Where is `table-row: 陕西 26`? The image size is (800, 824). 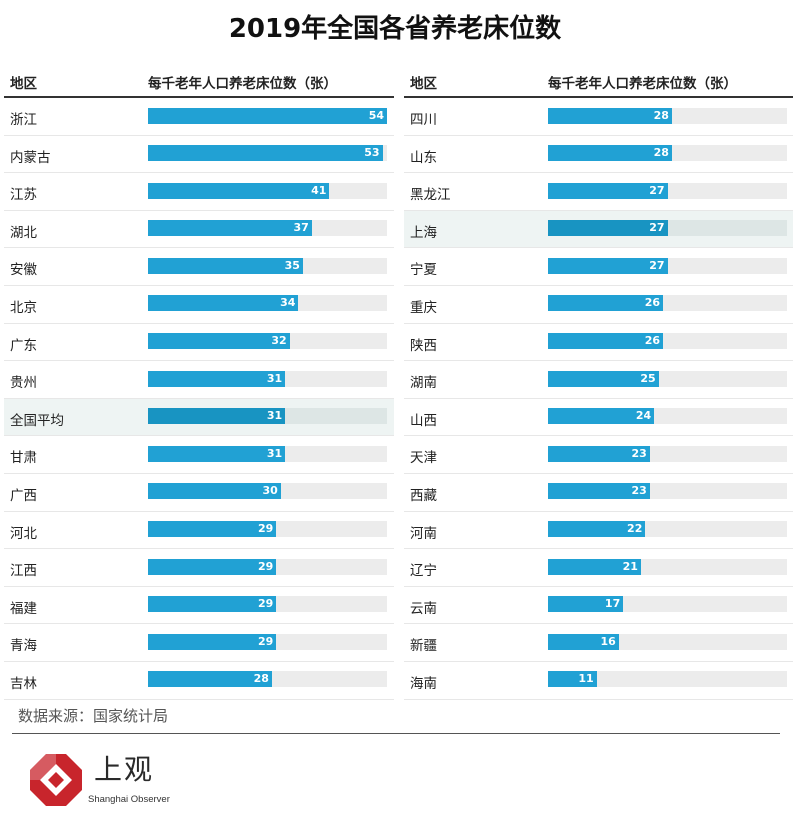
table-row: 陕西 26 is located at coordinates (598, 343).